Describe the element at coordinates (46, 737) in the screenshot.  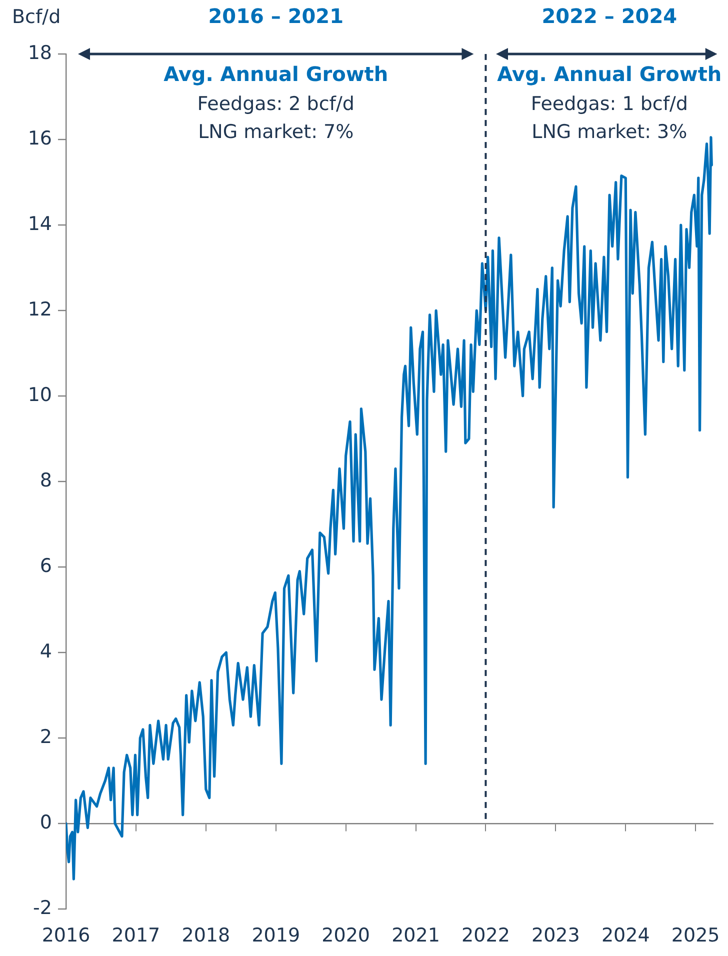
I see `y-tick-label: 2` at that location.